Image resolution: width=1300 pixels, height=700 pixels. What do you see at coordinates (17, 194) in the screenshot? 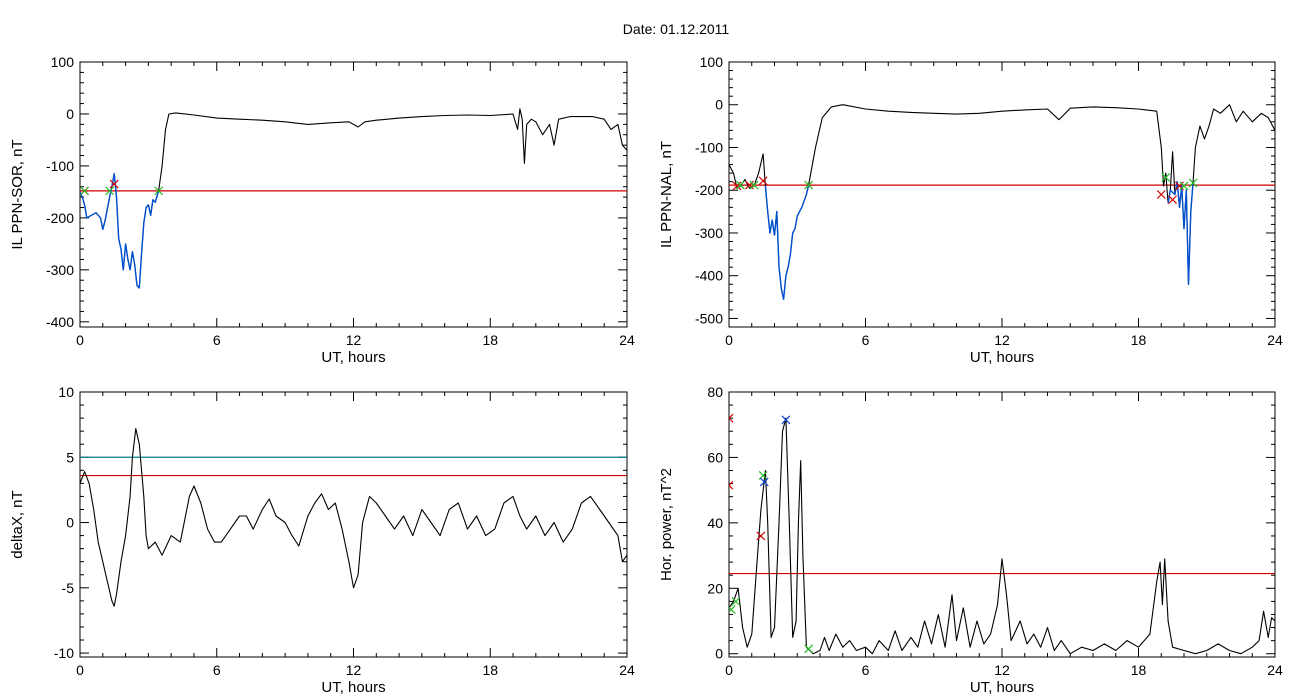
I see `y-axis-title: IL PPN-SOR, nT` at bounding box center [17, 194].